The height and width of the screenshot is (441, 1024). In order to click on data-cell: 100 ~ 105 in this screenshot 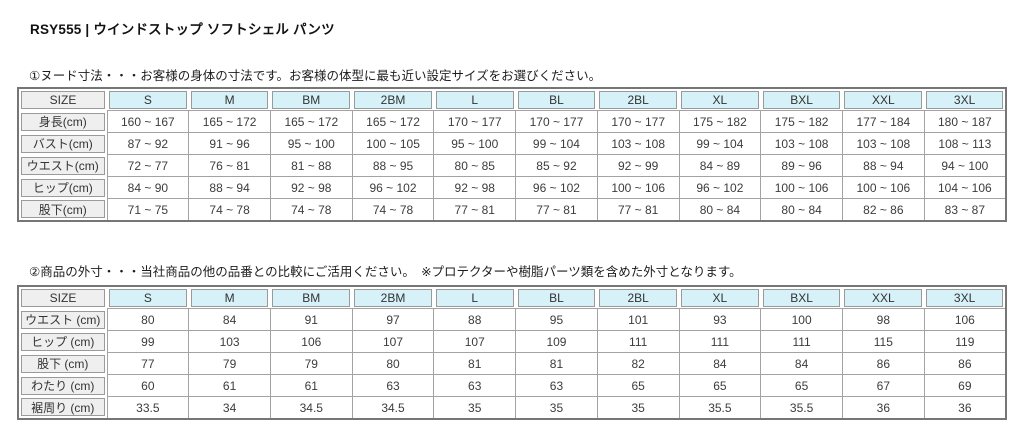, I will do `click(393, 143)`.